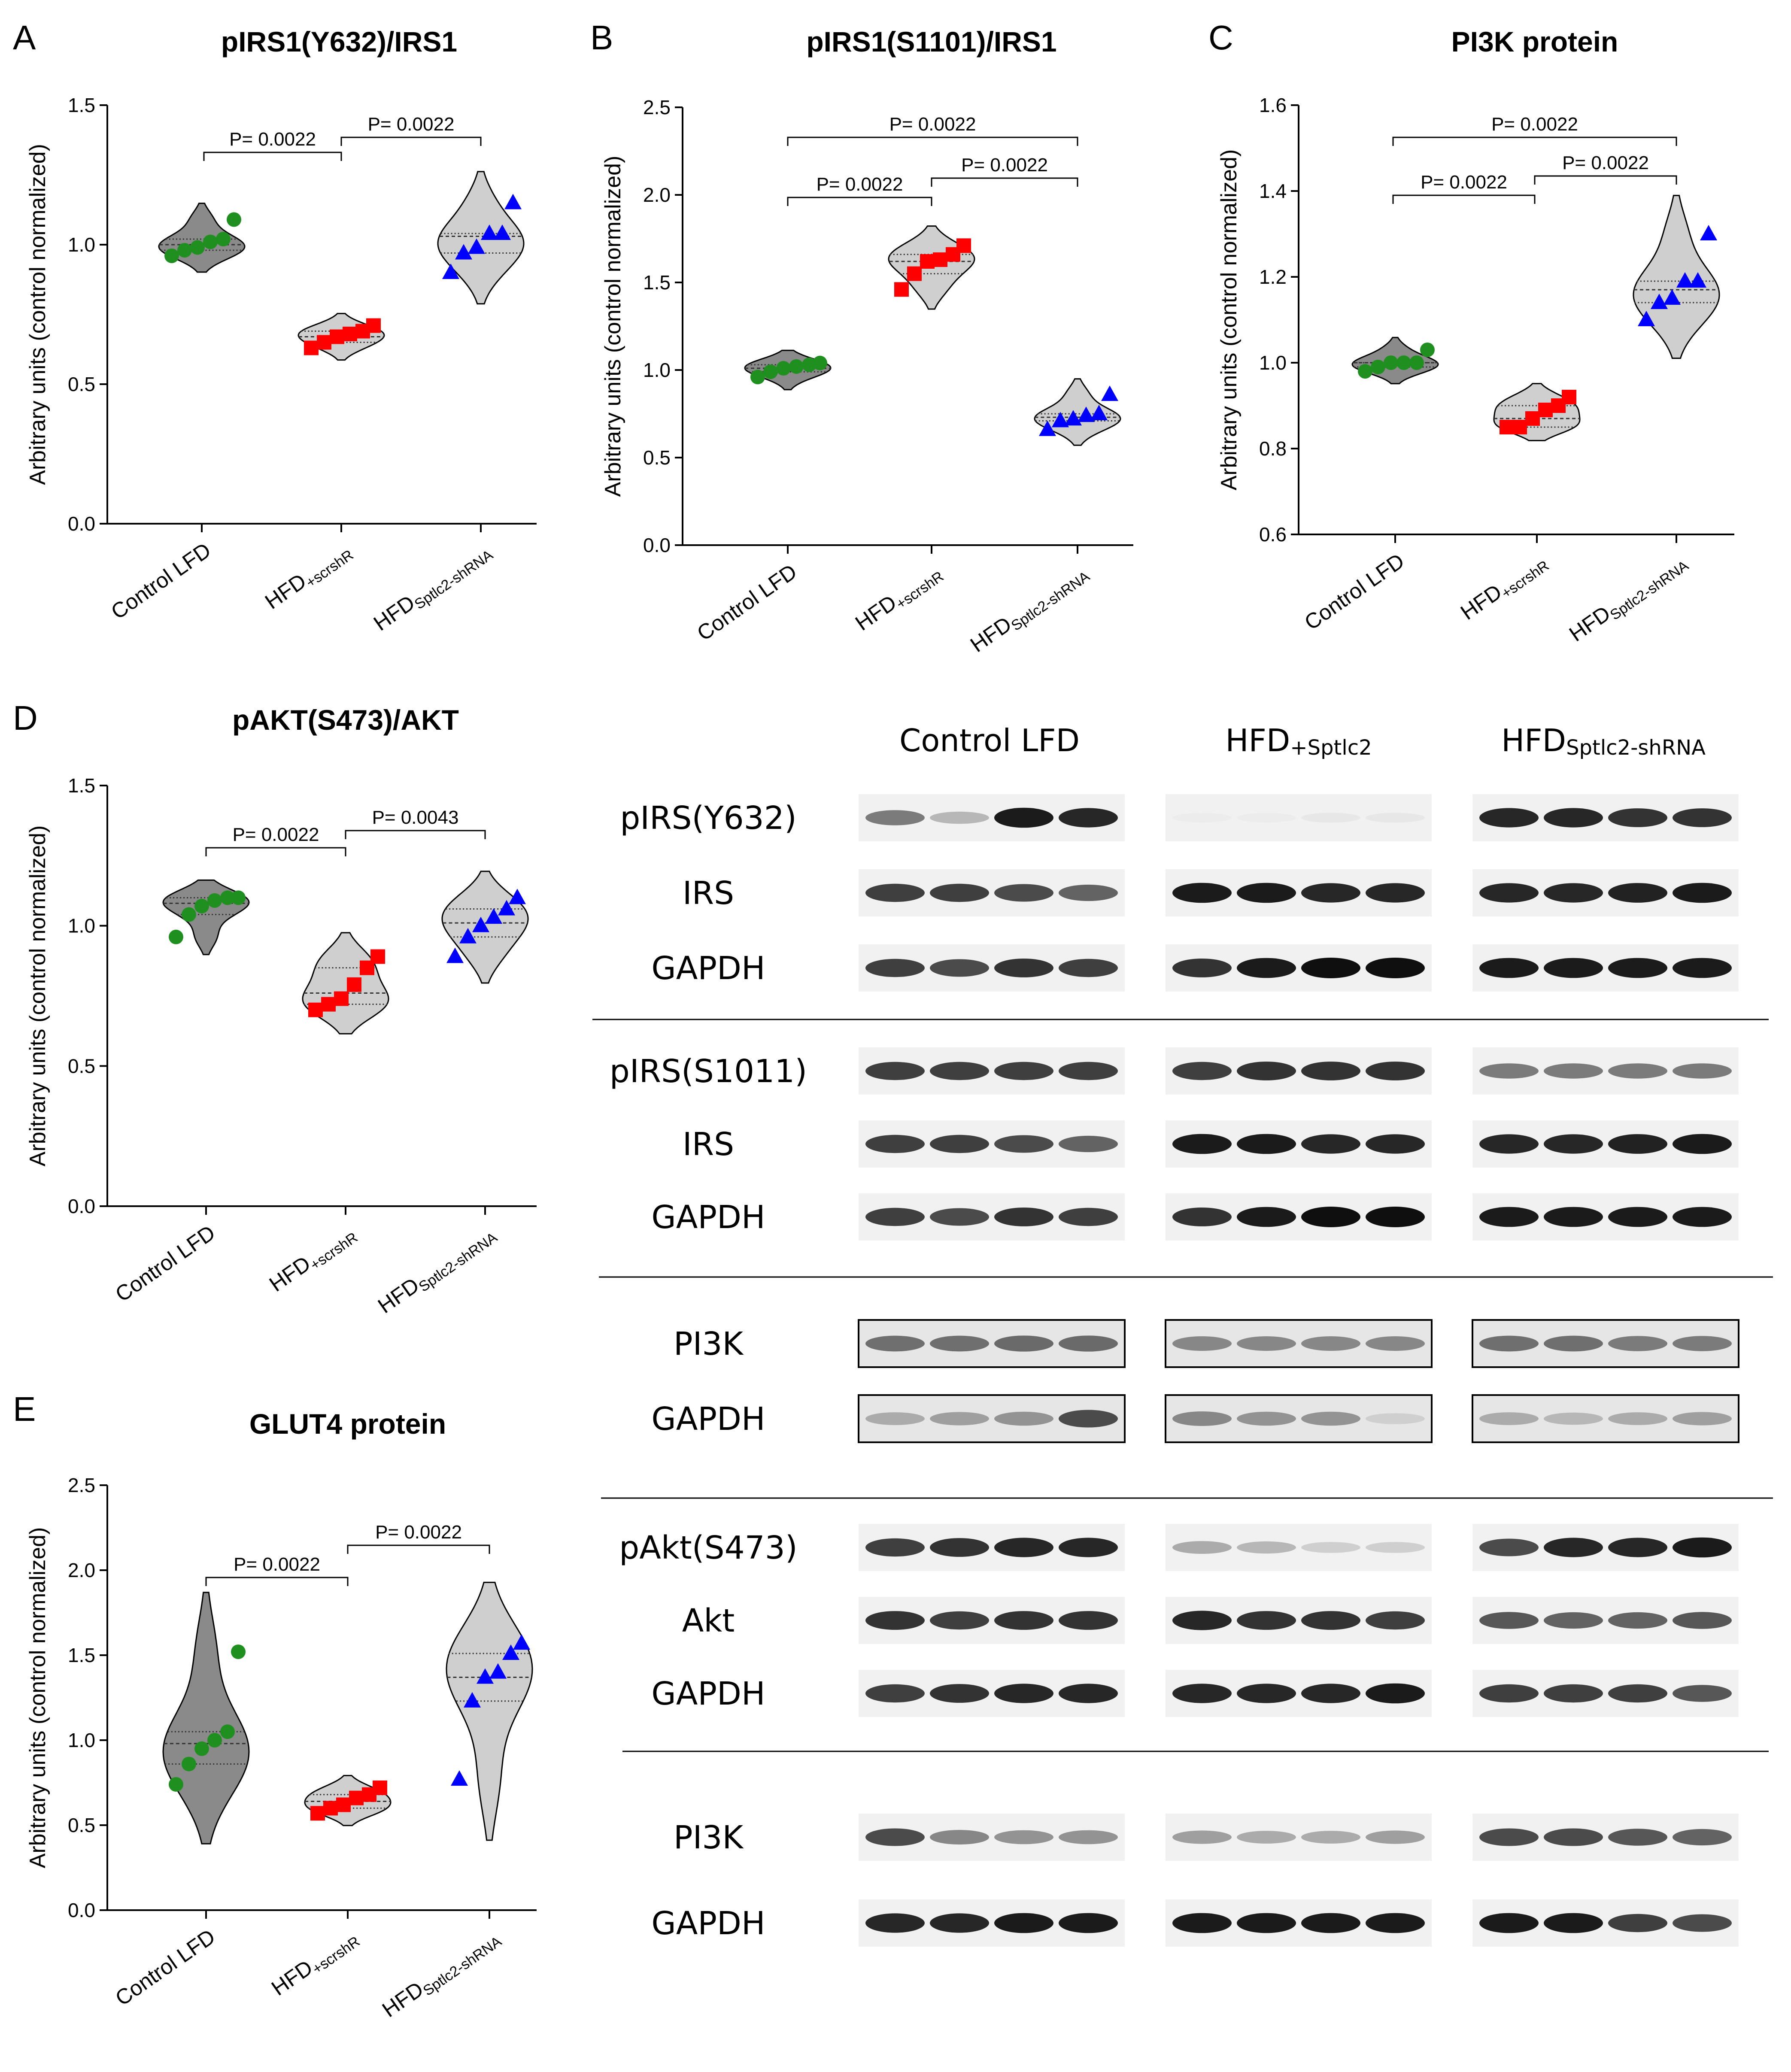 Image resolution: width=1791 pixels, height=2072 pixels. What do you see at coordinates (1533, 740) in the screenshot?
I see `blot-group-main: HFD` at bounding box center [1533, 740].